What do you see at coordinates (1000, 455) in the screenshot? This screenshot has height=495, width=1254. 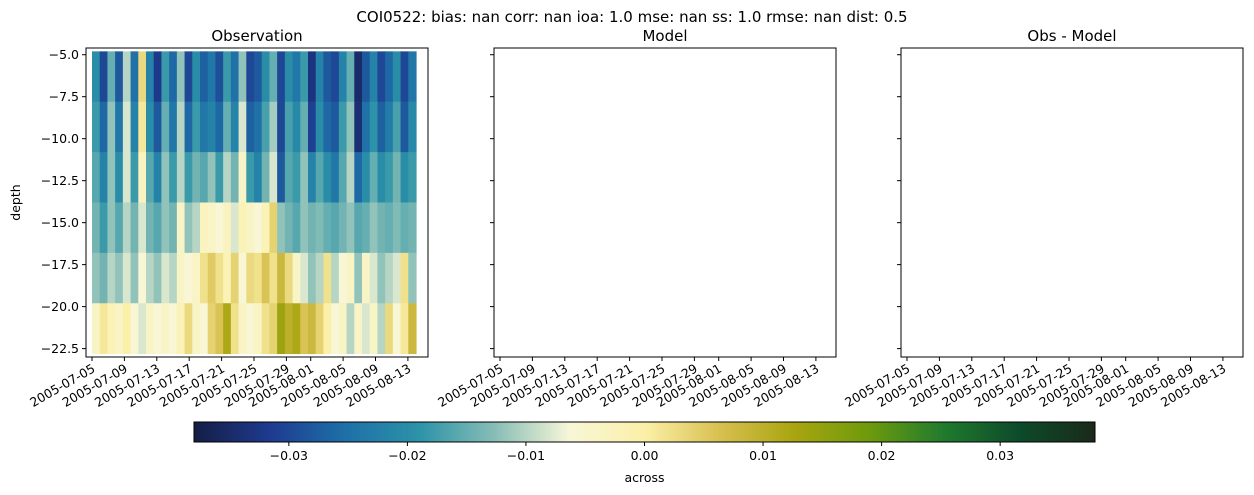 I see `colorbar-tick-label: 0.03` at bounding box center [1000, 455].